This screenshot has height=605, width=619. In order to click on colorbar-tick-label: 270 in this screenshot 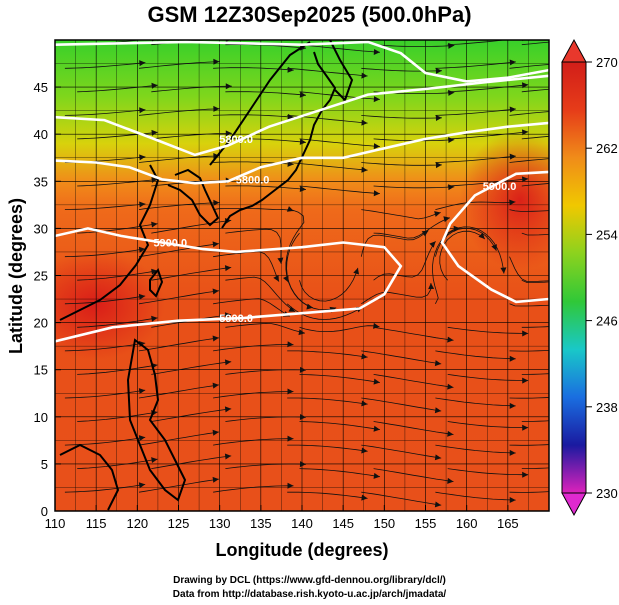, I will do `click(607, 62)`.